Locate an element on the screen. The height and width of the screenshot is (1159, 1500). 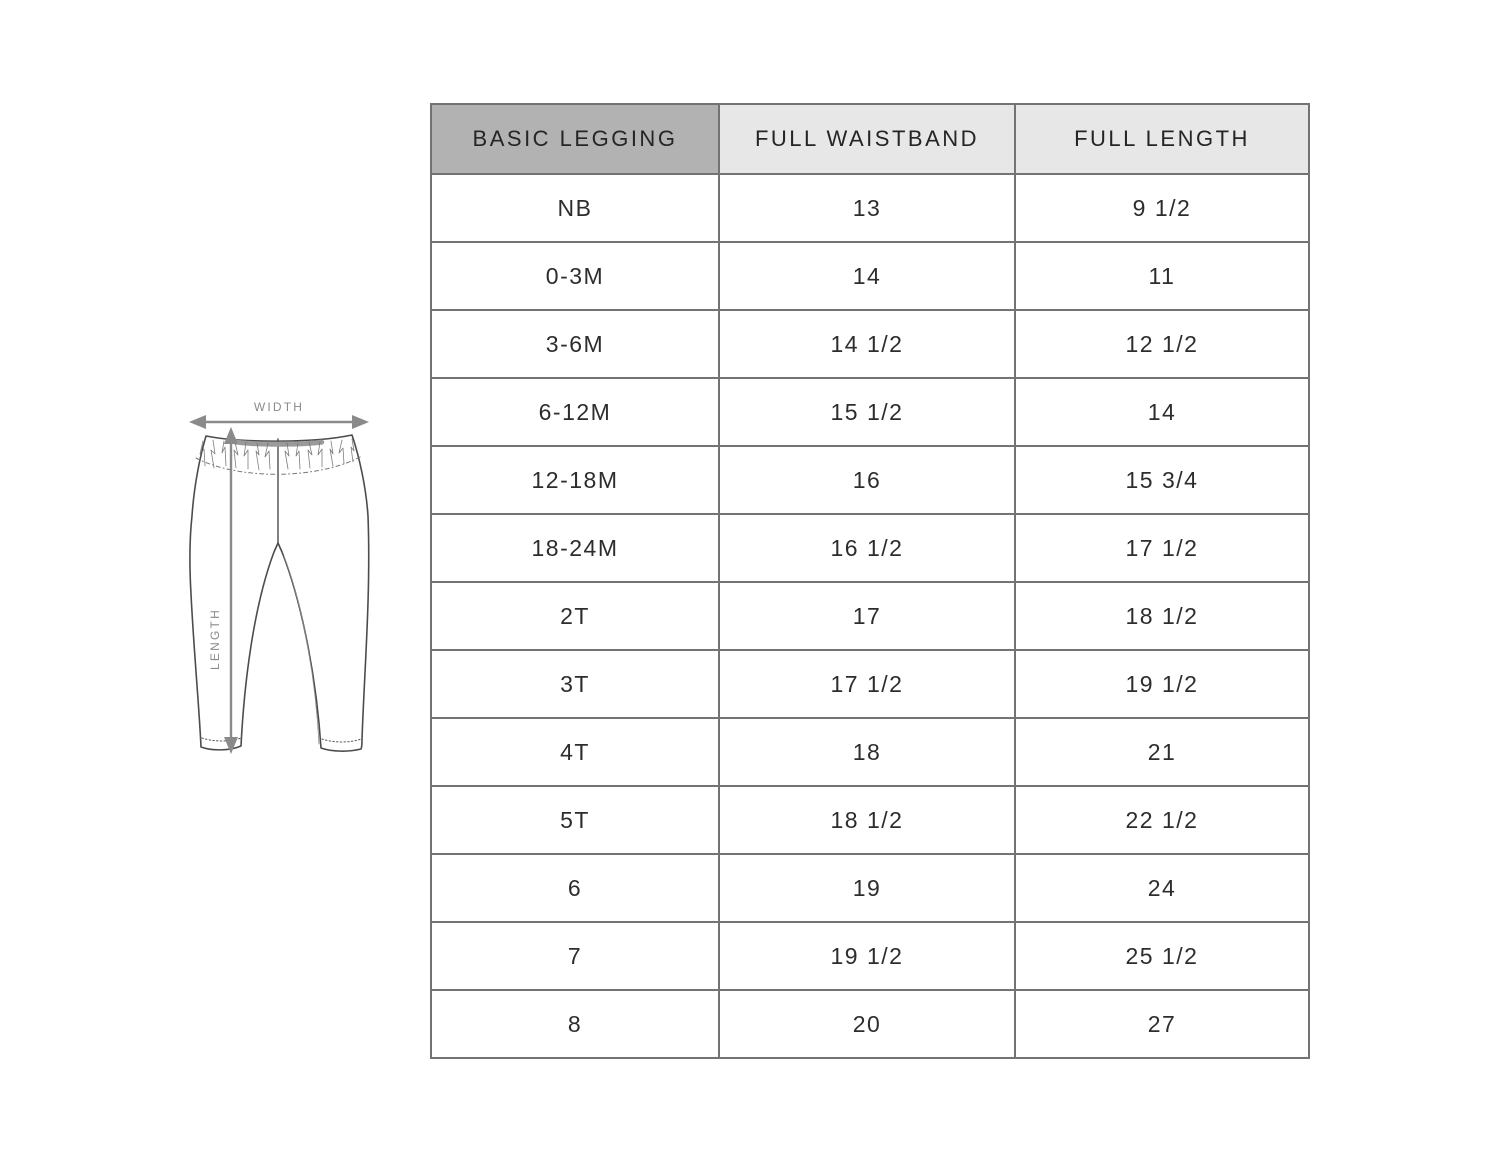
header-row: BASIC LEGGING FULL WAISTBAND FULL LENGTH is located at coordinates (870, 139).